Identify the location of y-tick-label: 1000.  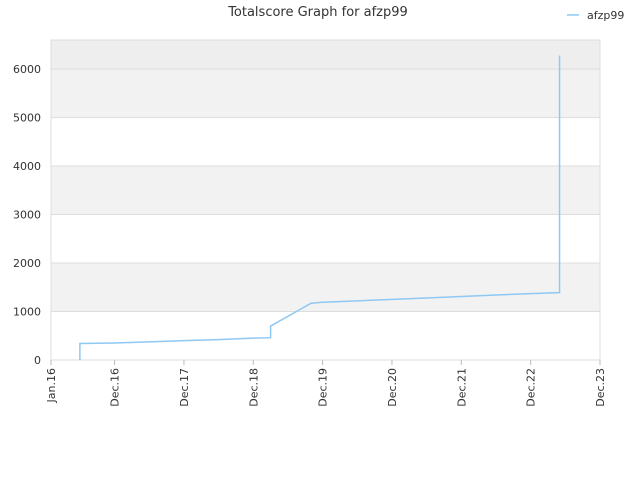
(27, 312).